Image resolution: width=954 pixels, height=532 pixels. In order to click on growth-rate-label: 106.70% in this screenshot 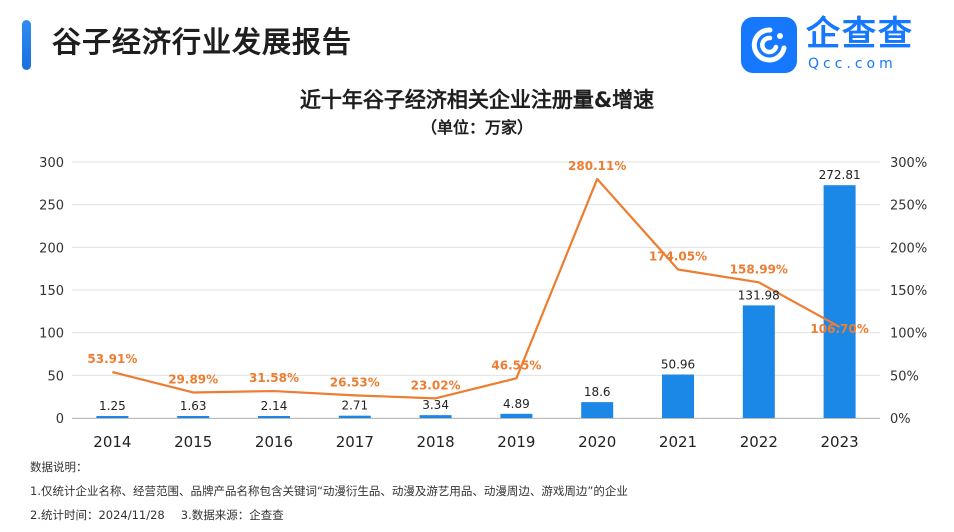, I will do `click(839, 329)`.